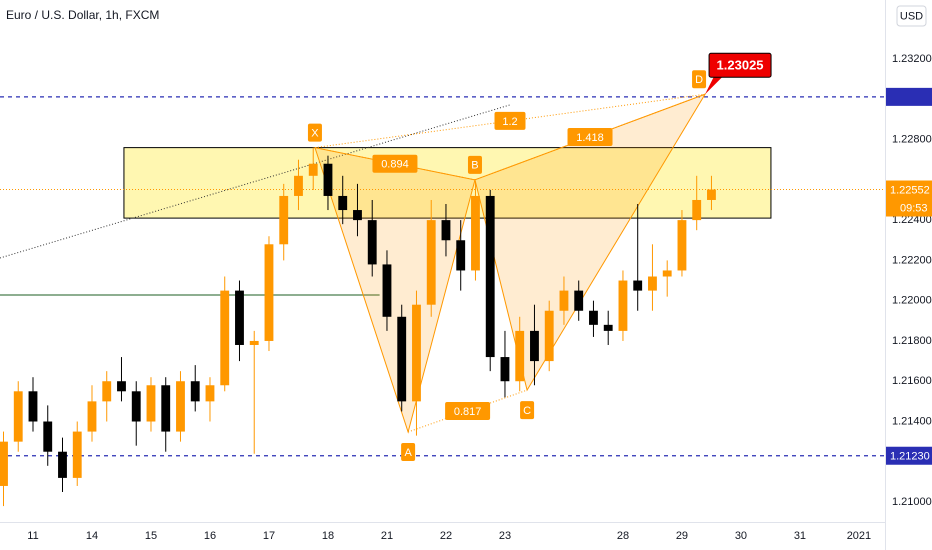 The height and width of the screenshot is (550, 932). What do you see at coordinates (623, 536) in the screenshot?
I see `x-tick-label: 28` at bounding box center [623, 536].